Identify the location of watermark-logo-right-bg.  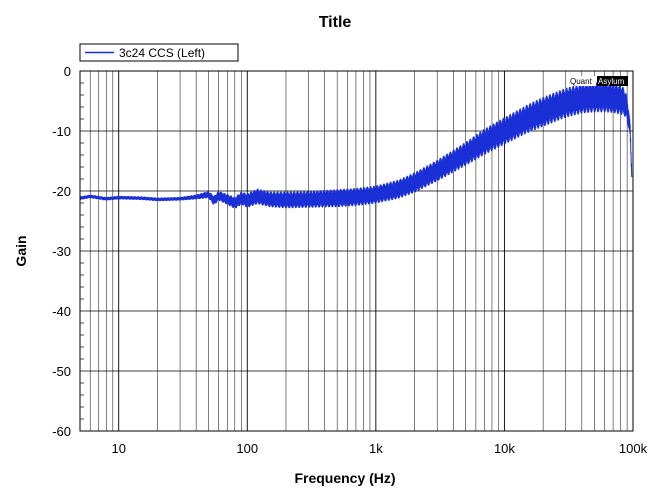
(612, 81).